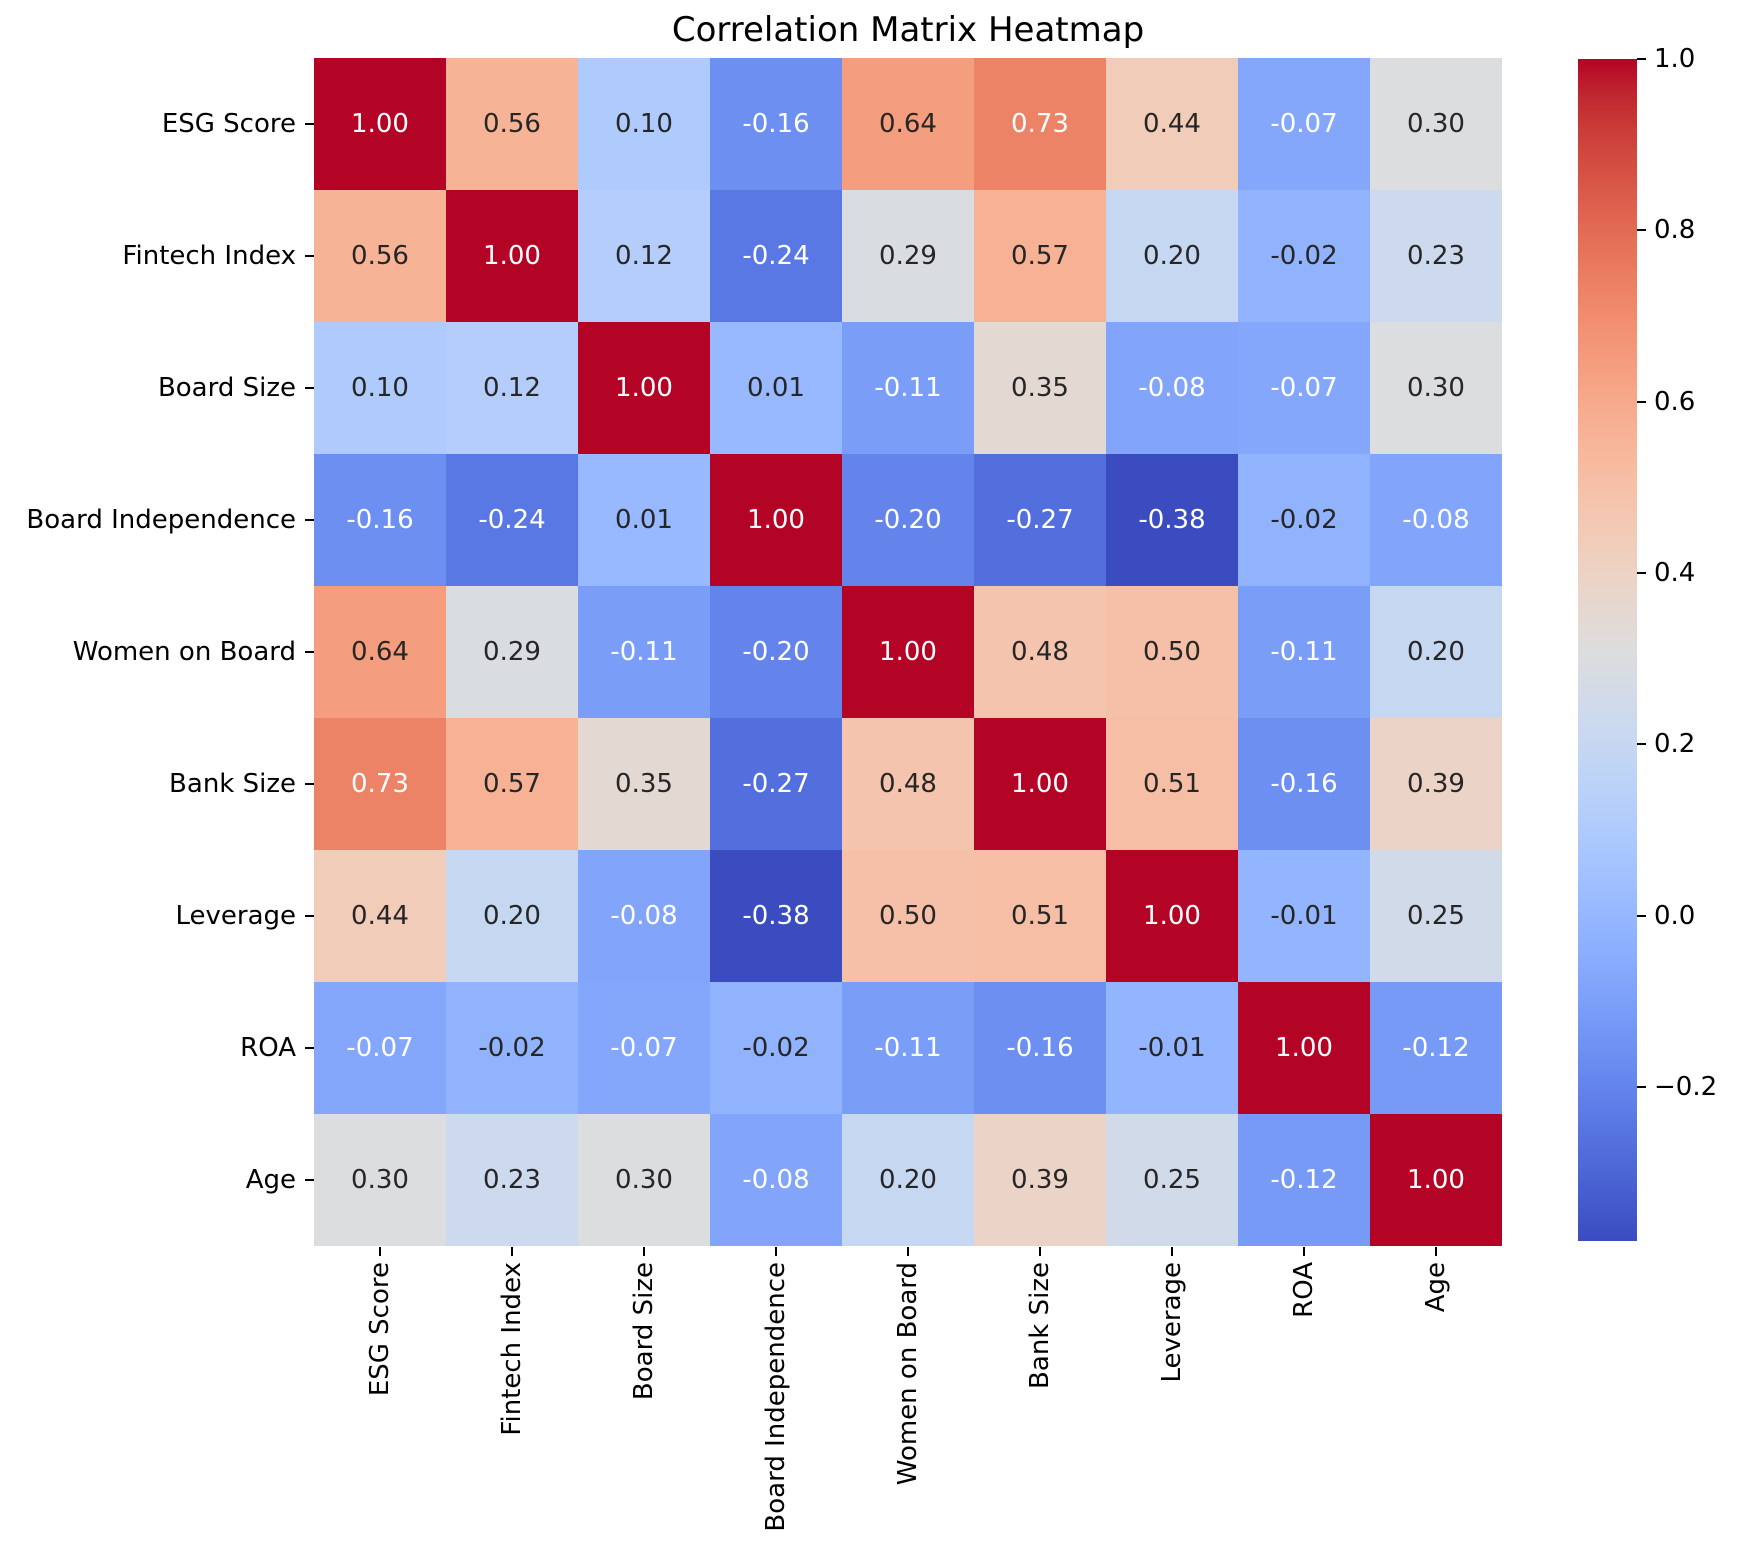  I want to click on heatmap-cell: 0.64, so click(908, 124).